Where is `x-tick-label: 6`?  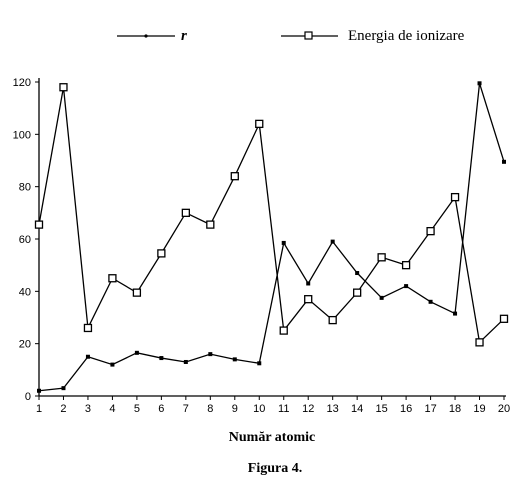 x-tick-label: 6 is located at coordinates (161, 409).